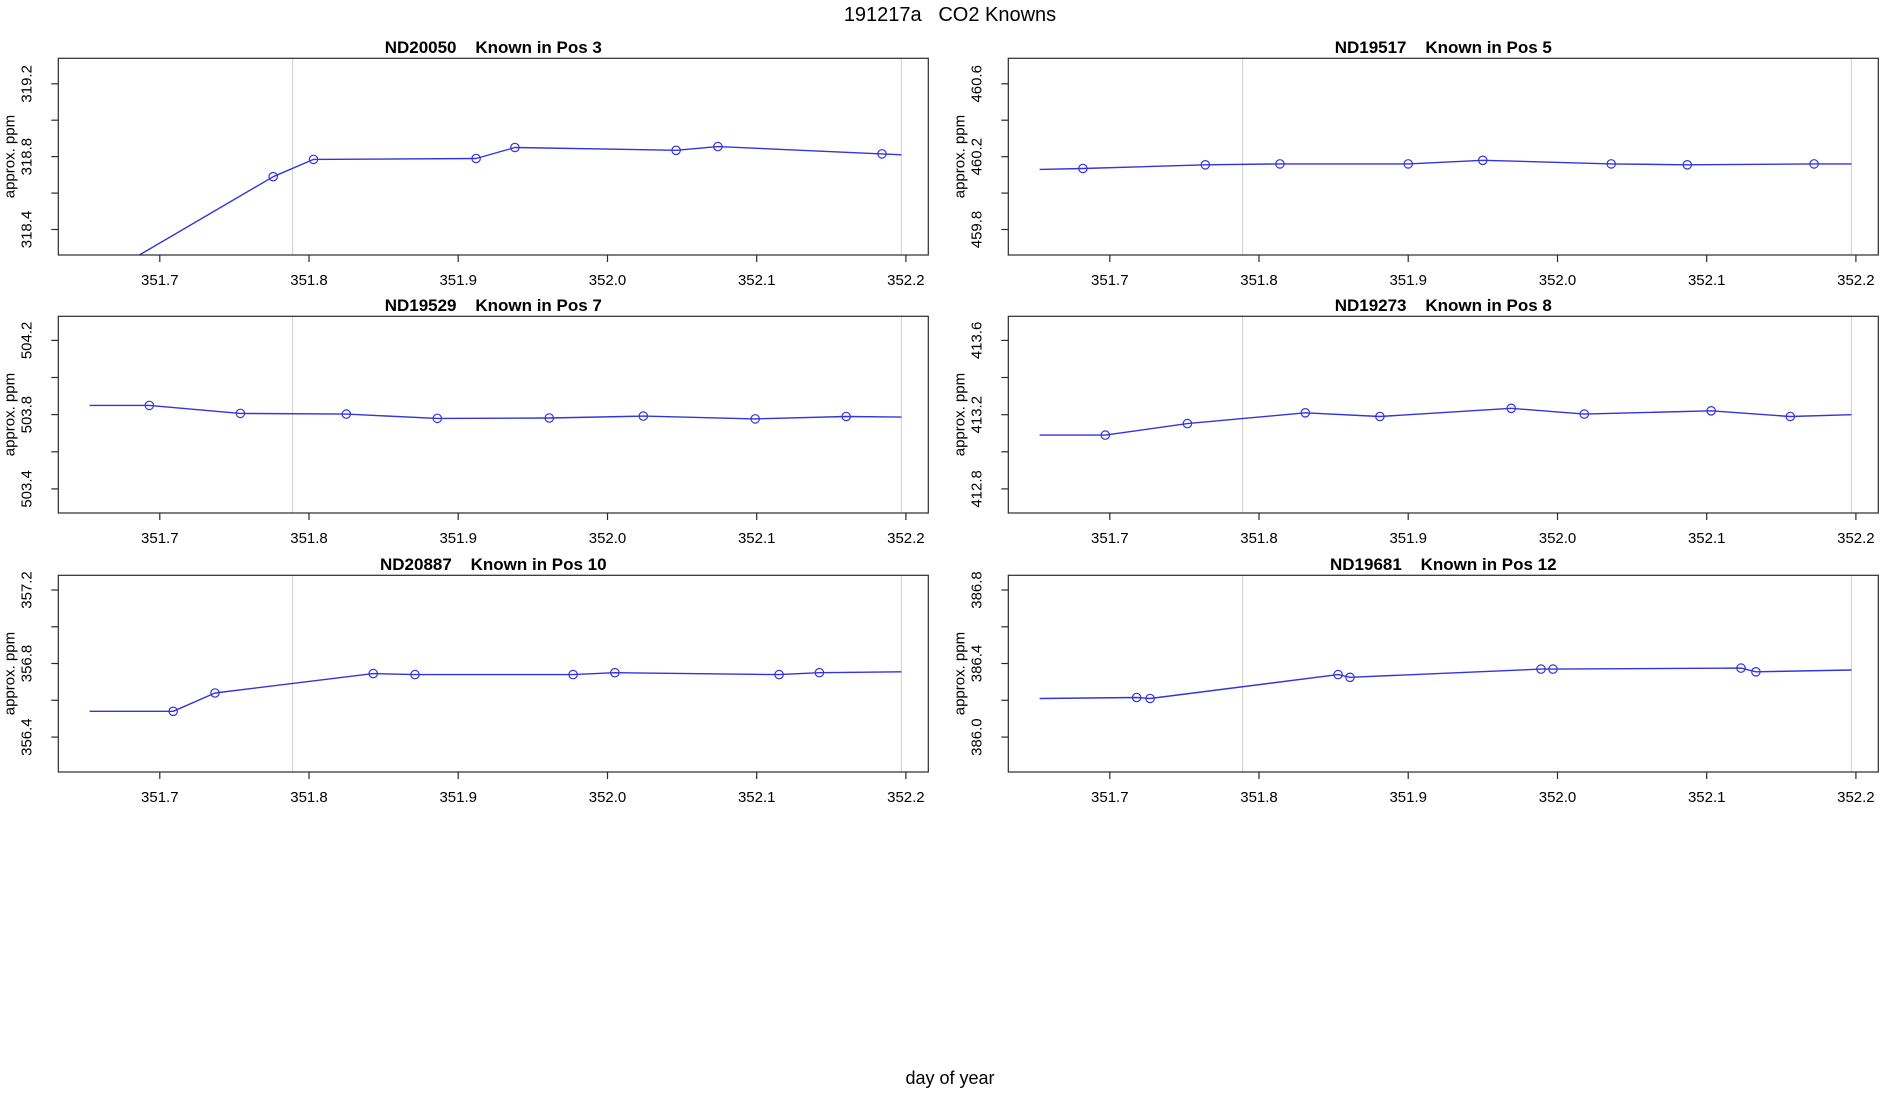 This screenshot has height=1100, width=1900. Describe the element at coordinates (977, 590) in the screenshot. I see `y-tick-label: 386.8` at that location.